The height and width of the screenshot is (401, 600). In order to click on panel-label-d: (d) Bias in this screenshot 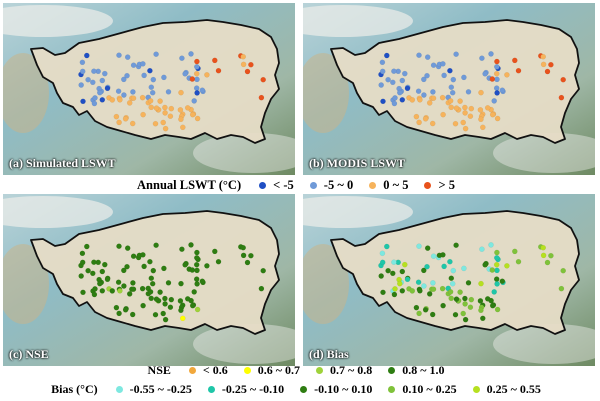, I will do `click(329, 354)`.